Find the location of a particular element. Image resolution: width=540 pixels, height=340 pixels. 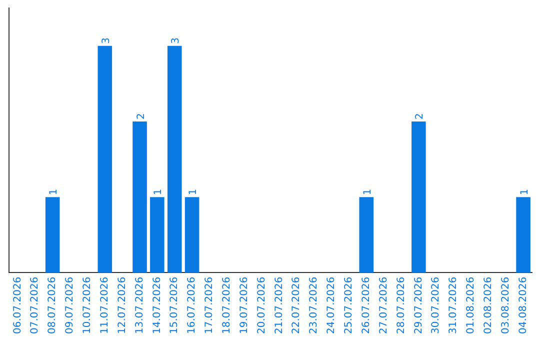

x-tick-label: 20.07.2026 is located at coordinates (262, 305).